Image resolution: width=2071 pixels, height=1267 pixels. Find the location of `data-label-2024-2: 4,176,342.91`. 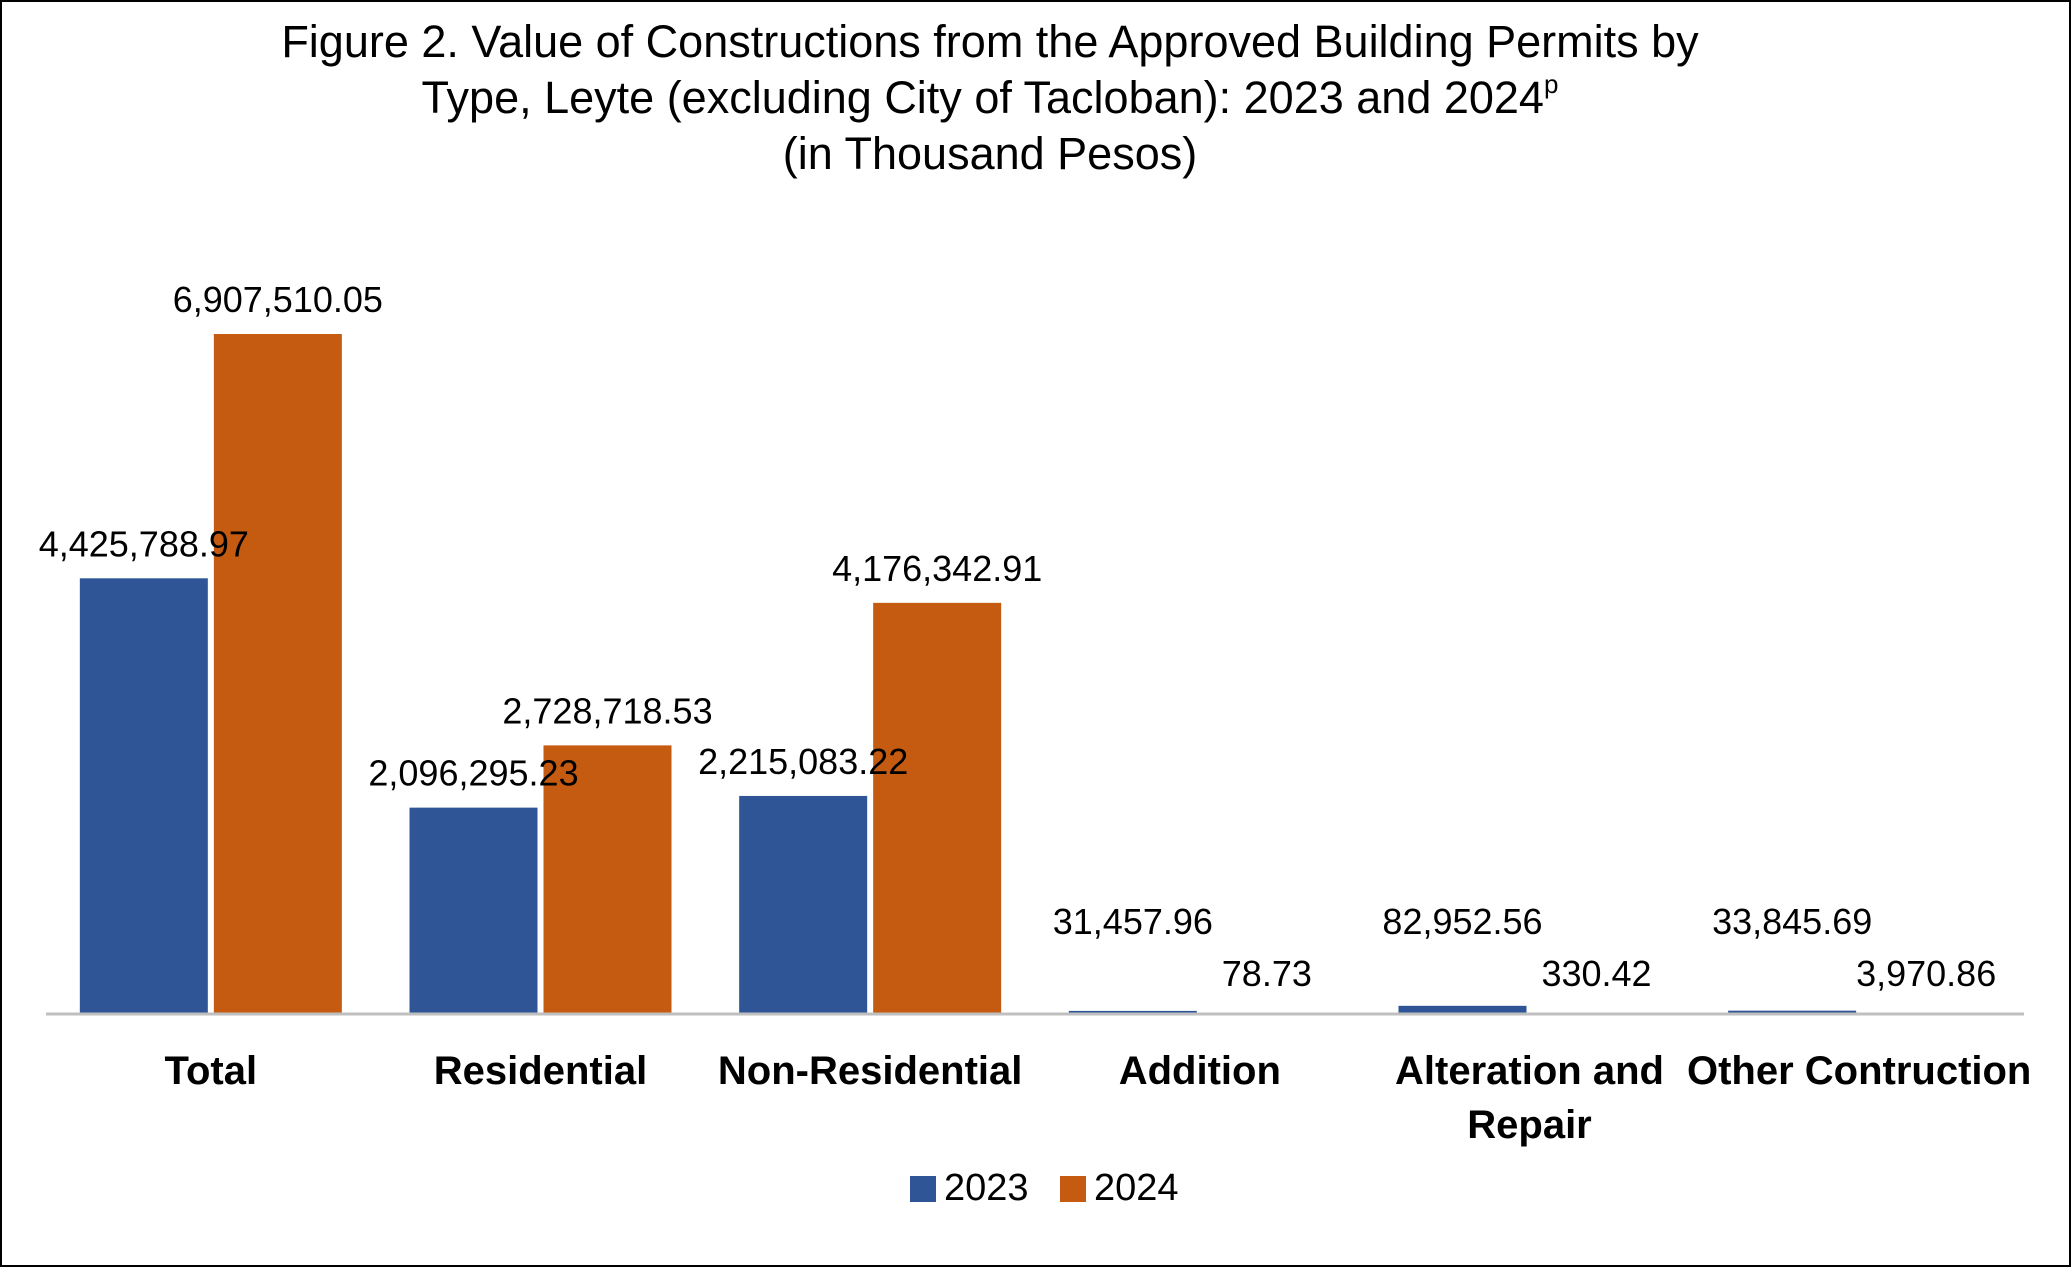

data-label-2024-2: 4,176,342.91 is located at coordinates (937, 568).